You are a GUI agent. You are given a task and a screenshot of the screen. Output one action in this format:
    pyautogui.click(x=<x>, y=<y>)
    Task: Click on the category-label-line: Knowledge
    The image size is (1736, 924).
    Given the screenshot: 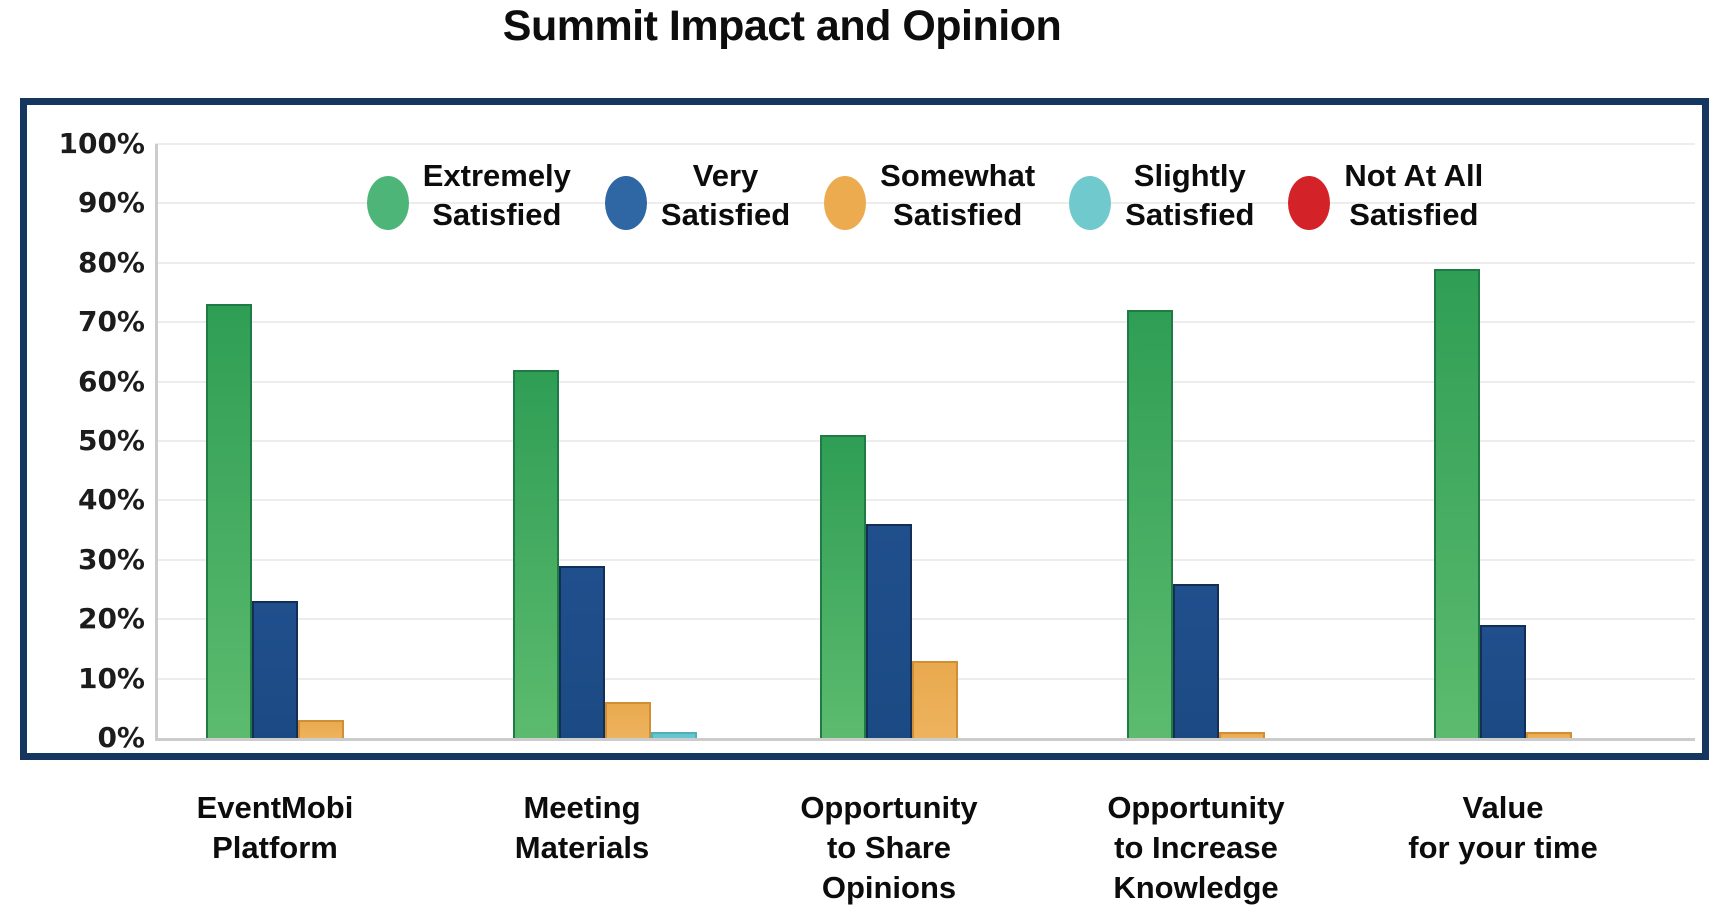 What is the action you would take?
    pyautogui.click(x=1196, y=887)
    